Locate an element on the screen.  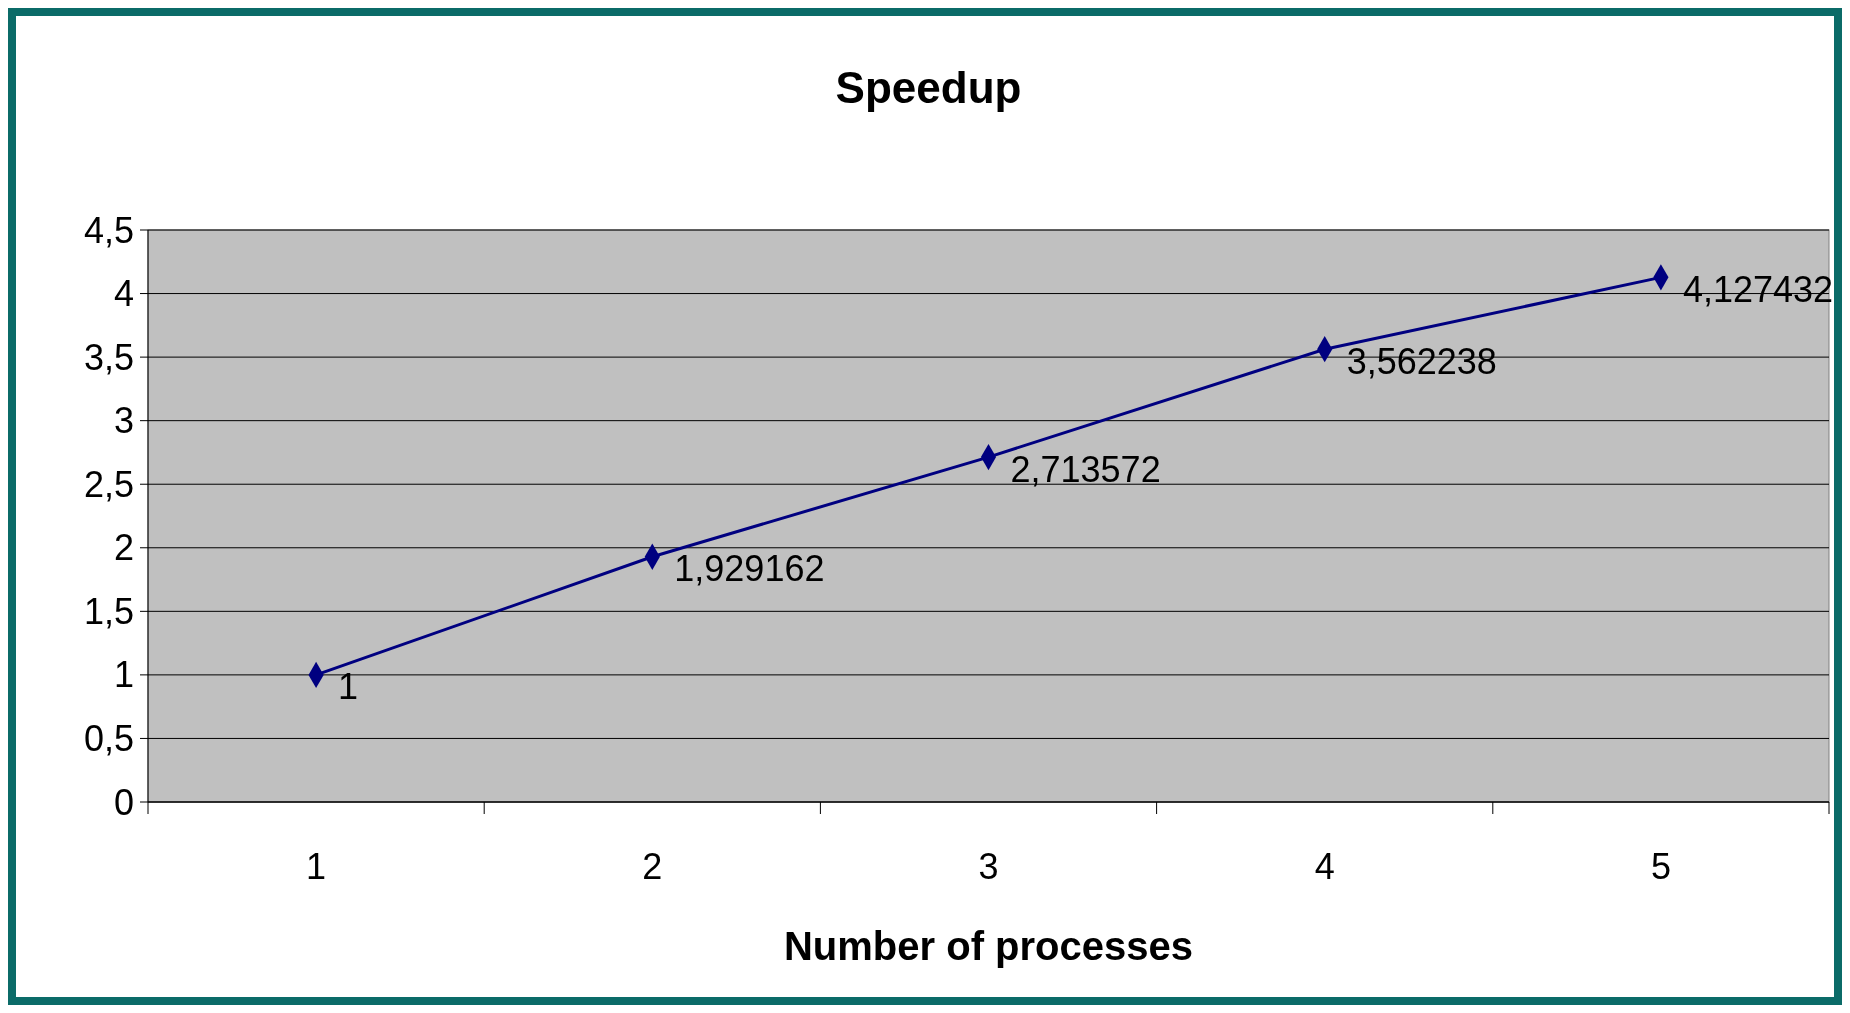
y-tick-label: 1,5 is located at coordinates (108, 611).